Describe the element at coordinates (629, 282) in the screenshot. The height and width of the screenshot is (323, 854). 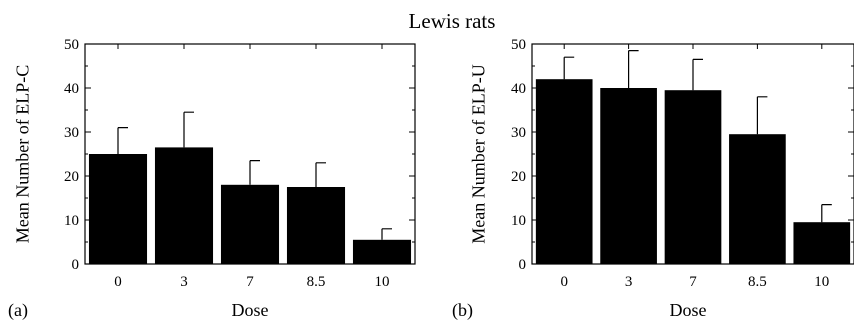
I see `panel-b-x-tick-label-1: 3` at that location.